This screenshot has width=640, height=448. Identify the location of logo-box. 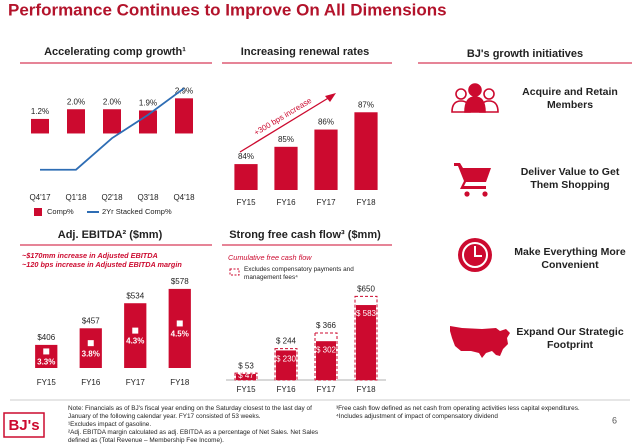
(24, 425).